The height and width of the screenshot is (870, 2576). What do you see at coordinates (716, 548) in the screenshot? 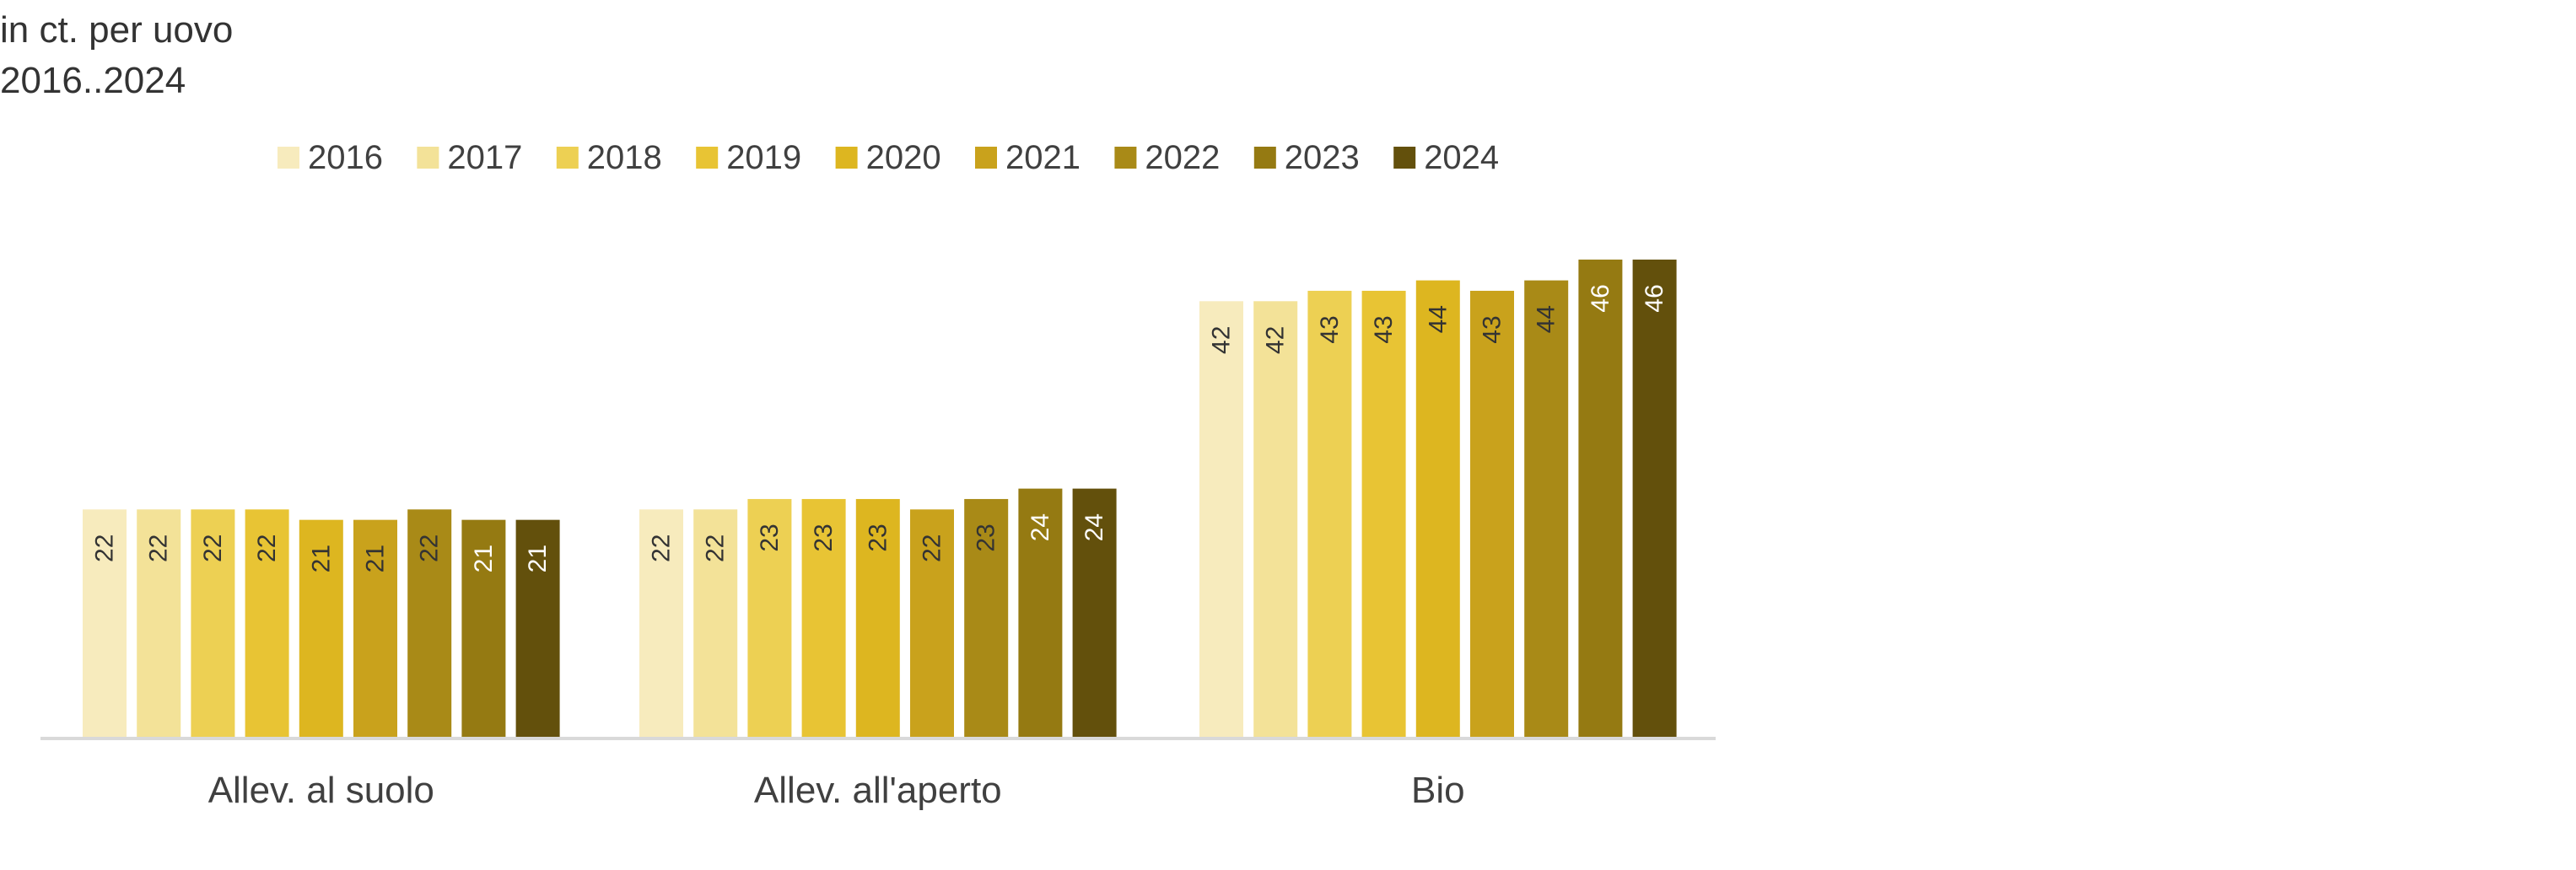
I see `data-label-2017-1: 22` at bounding box center [716, 548].